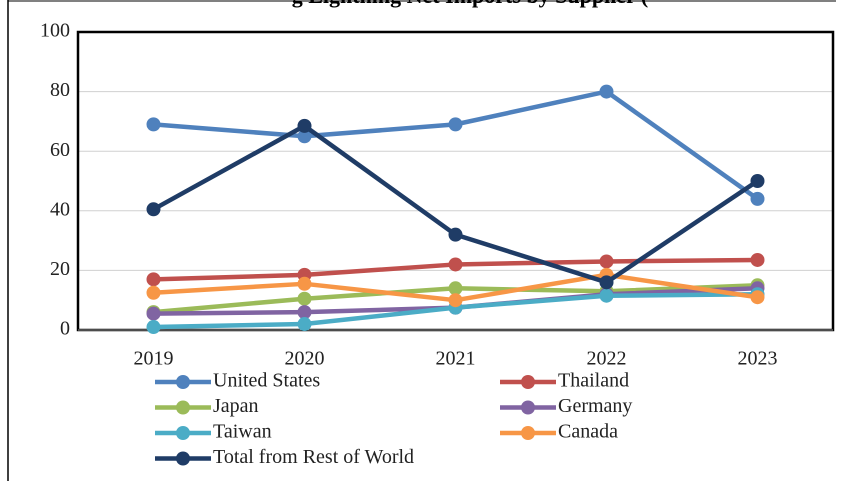 The height and width of the screenshot is (481, 846). What do you see at coordinates (607, 359) in the screenshot?
I see `x-tick-label: 2022` at bounding box center [607, 359].